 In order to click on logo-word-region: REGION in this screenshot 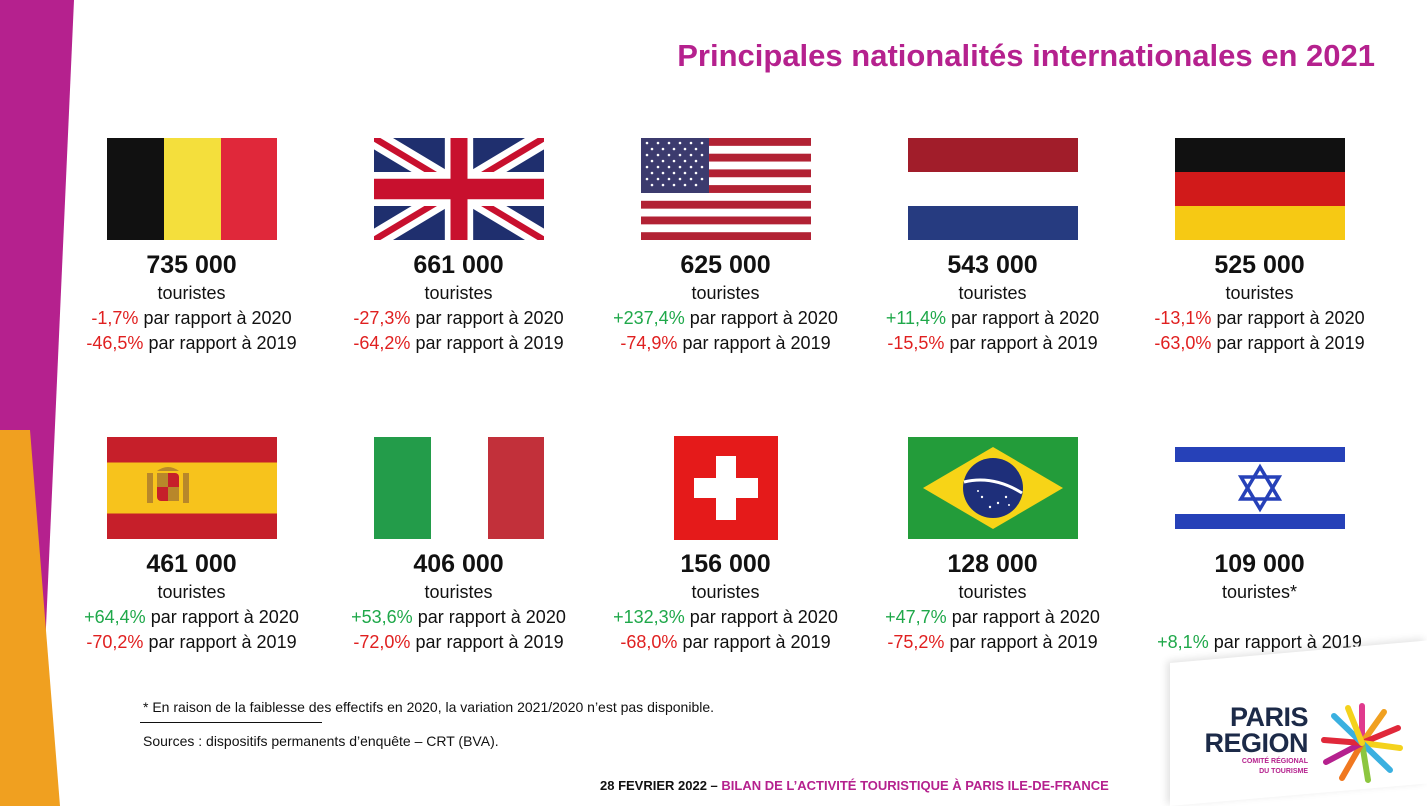, I will do `click(1256, 743)`.